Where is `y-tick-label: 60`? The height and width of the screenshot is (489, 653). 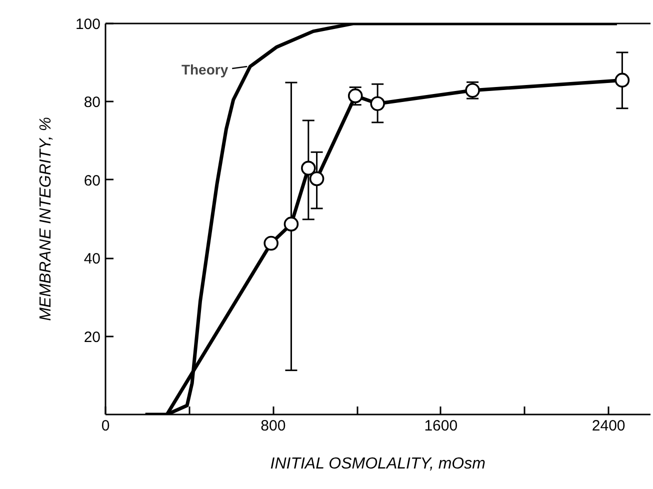
y-tick-label: 60 is located at coordinates (92, 181).